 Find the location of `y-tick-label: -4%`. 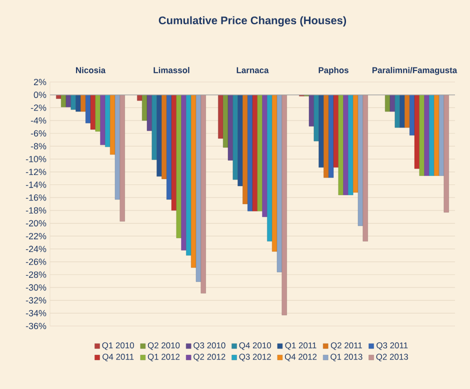

y-tick-label: -4% is located at coordinates (38, 120).